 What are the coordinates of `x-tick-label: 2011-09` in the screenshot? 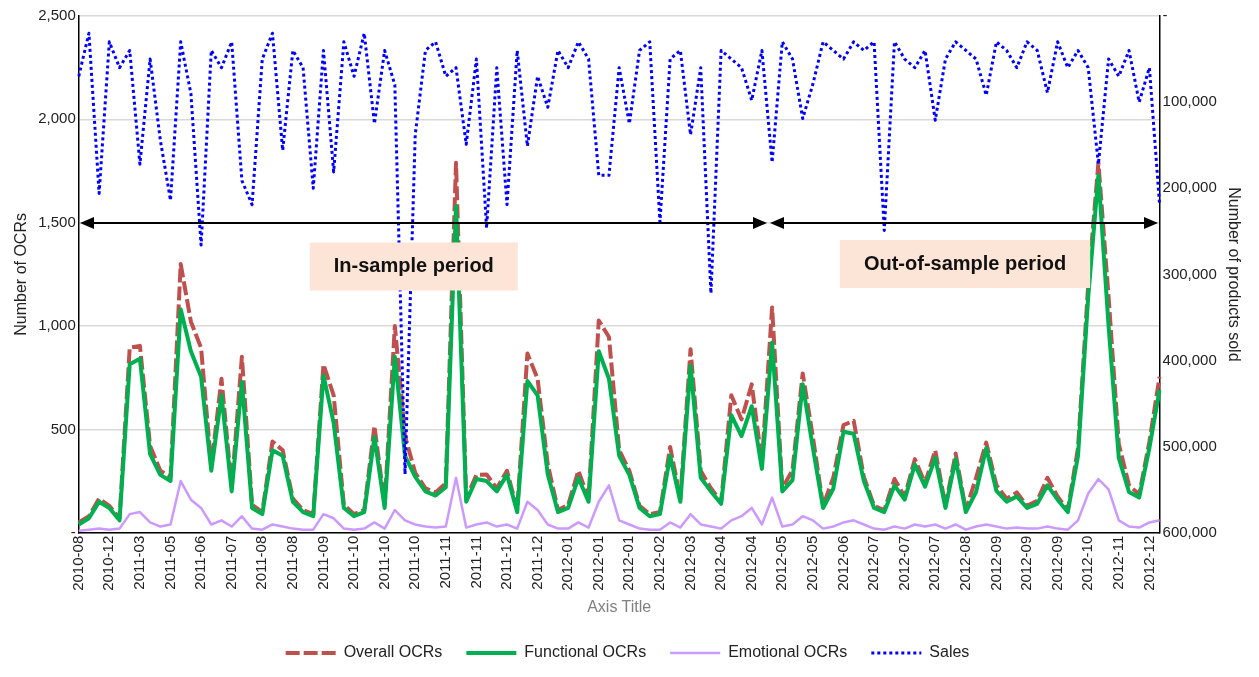 It's located at (322, 562).